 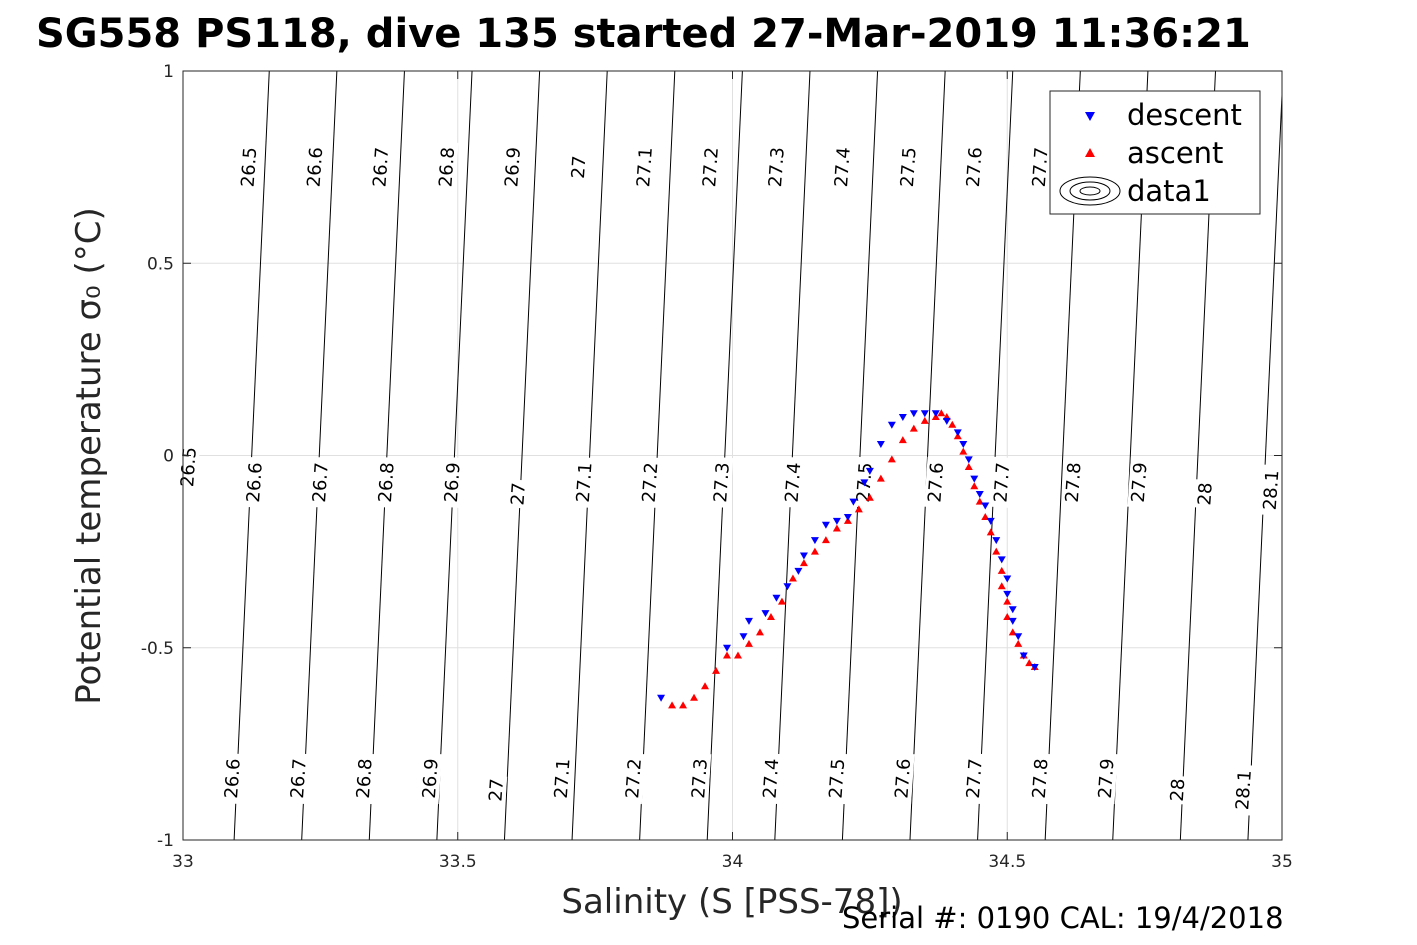 I want to click on contour-label: 26.7, so click(x=381, y=167).